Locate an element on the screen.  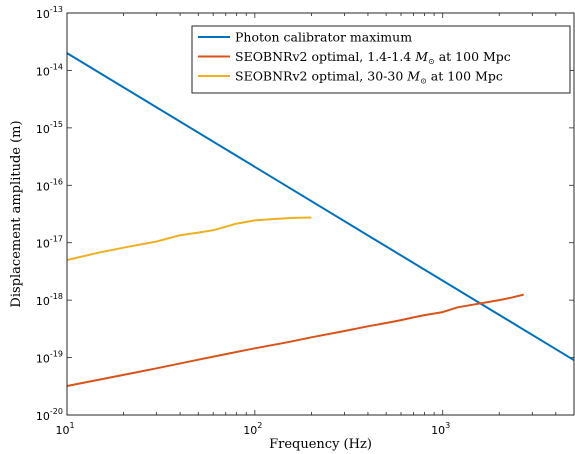
legend-label: Photon calibrator maximum is located at coordinates (323, 37).